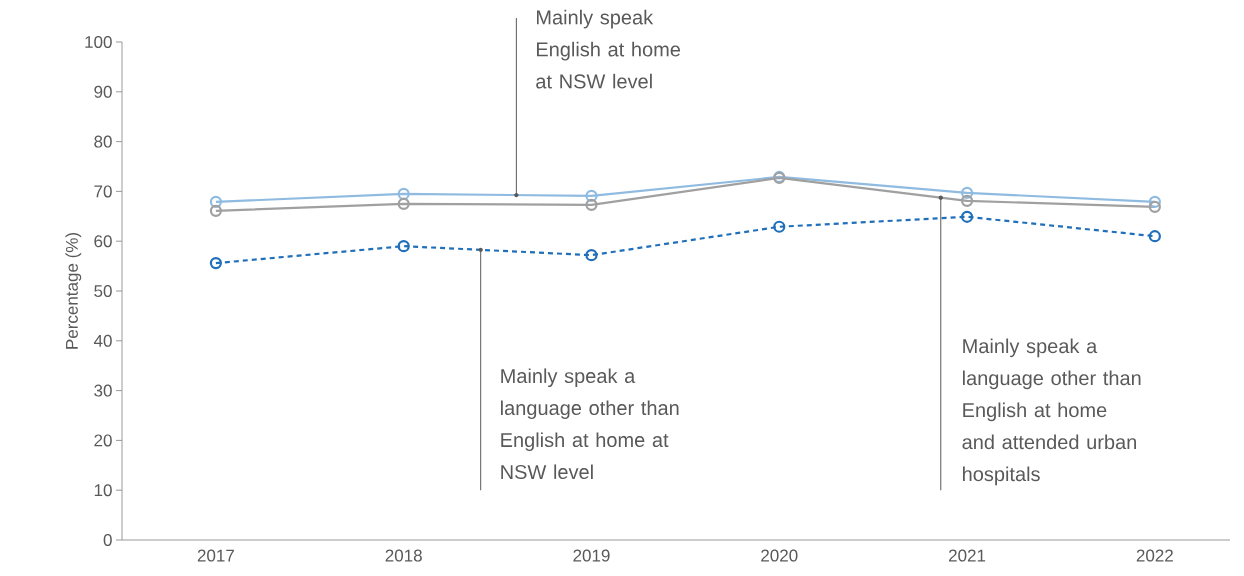  Describe the element at coordinates (215, 555) in the screenshot. I see `x-tick-label: 2017` at that location.